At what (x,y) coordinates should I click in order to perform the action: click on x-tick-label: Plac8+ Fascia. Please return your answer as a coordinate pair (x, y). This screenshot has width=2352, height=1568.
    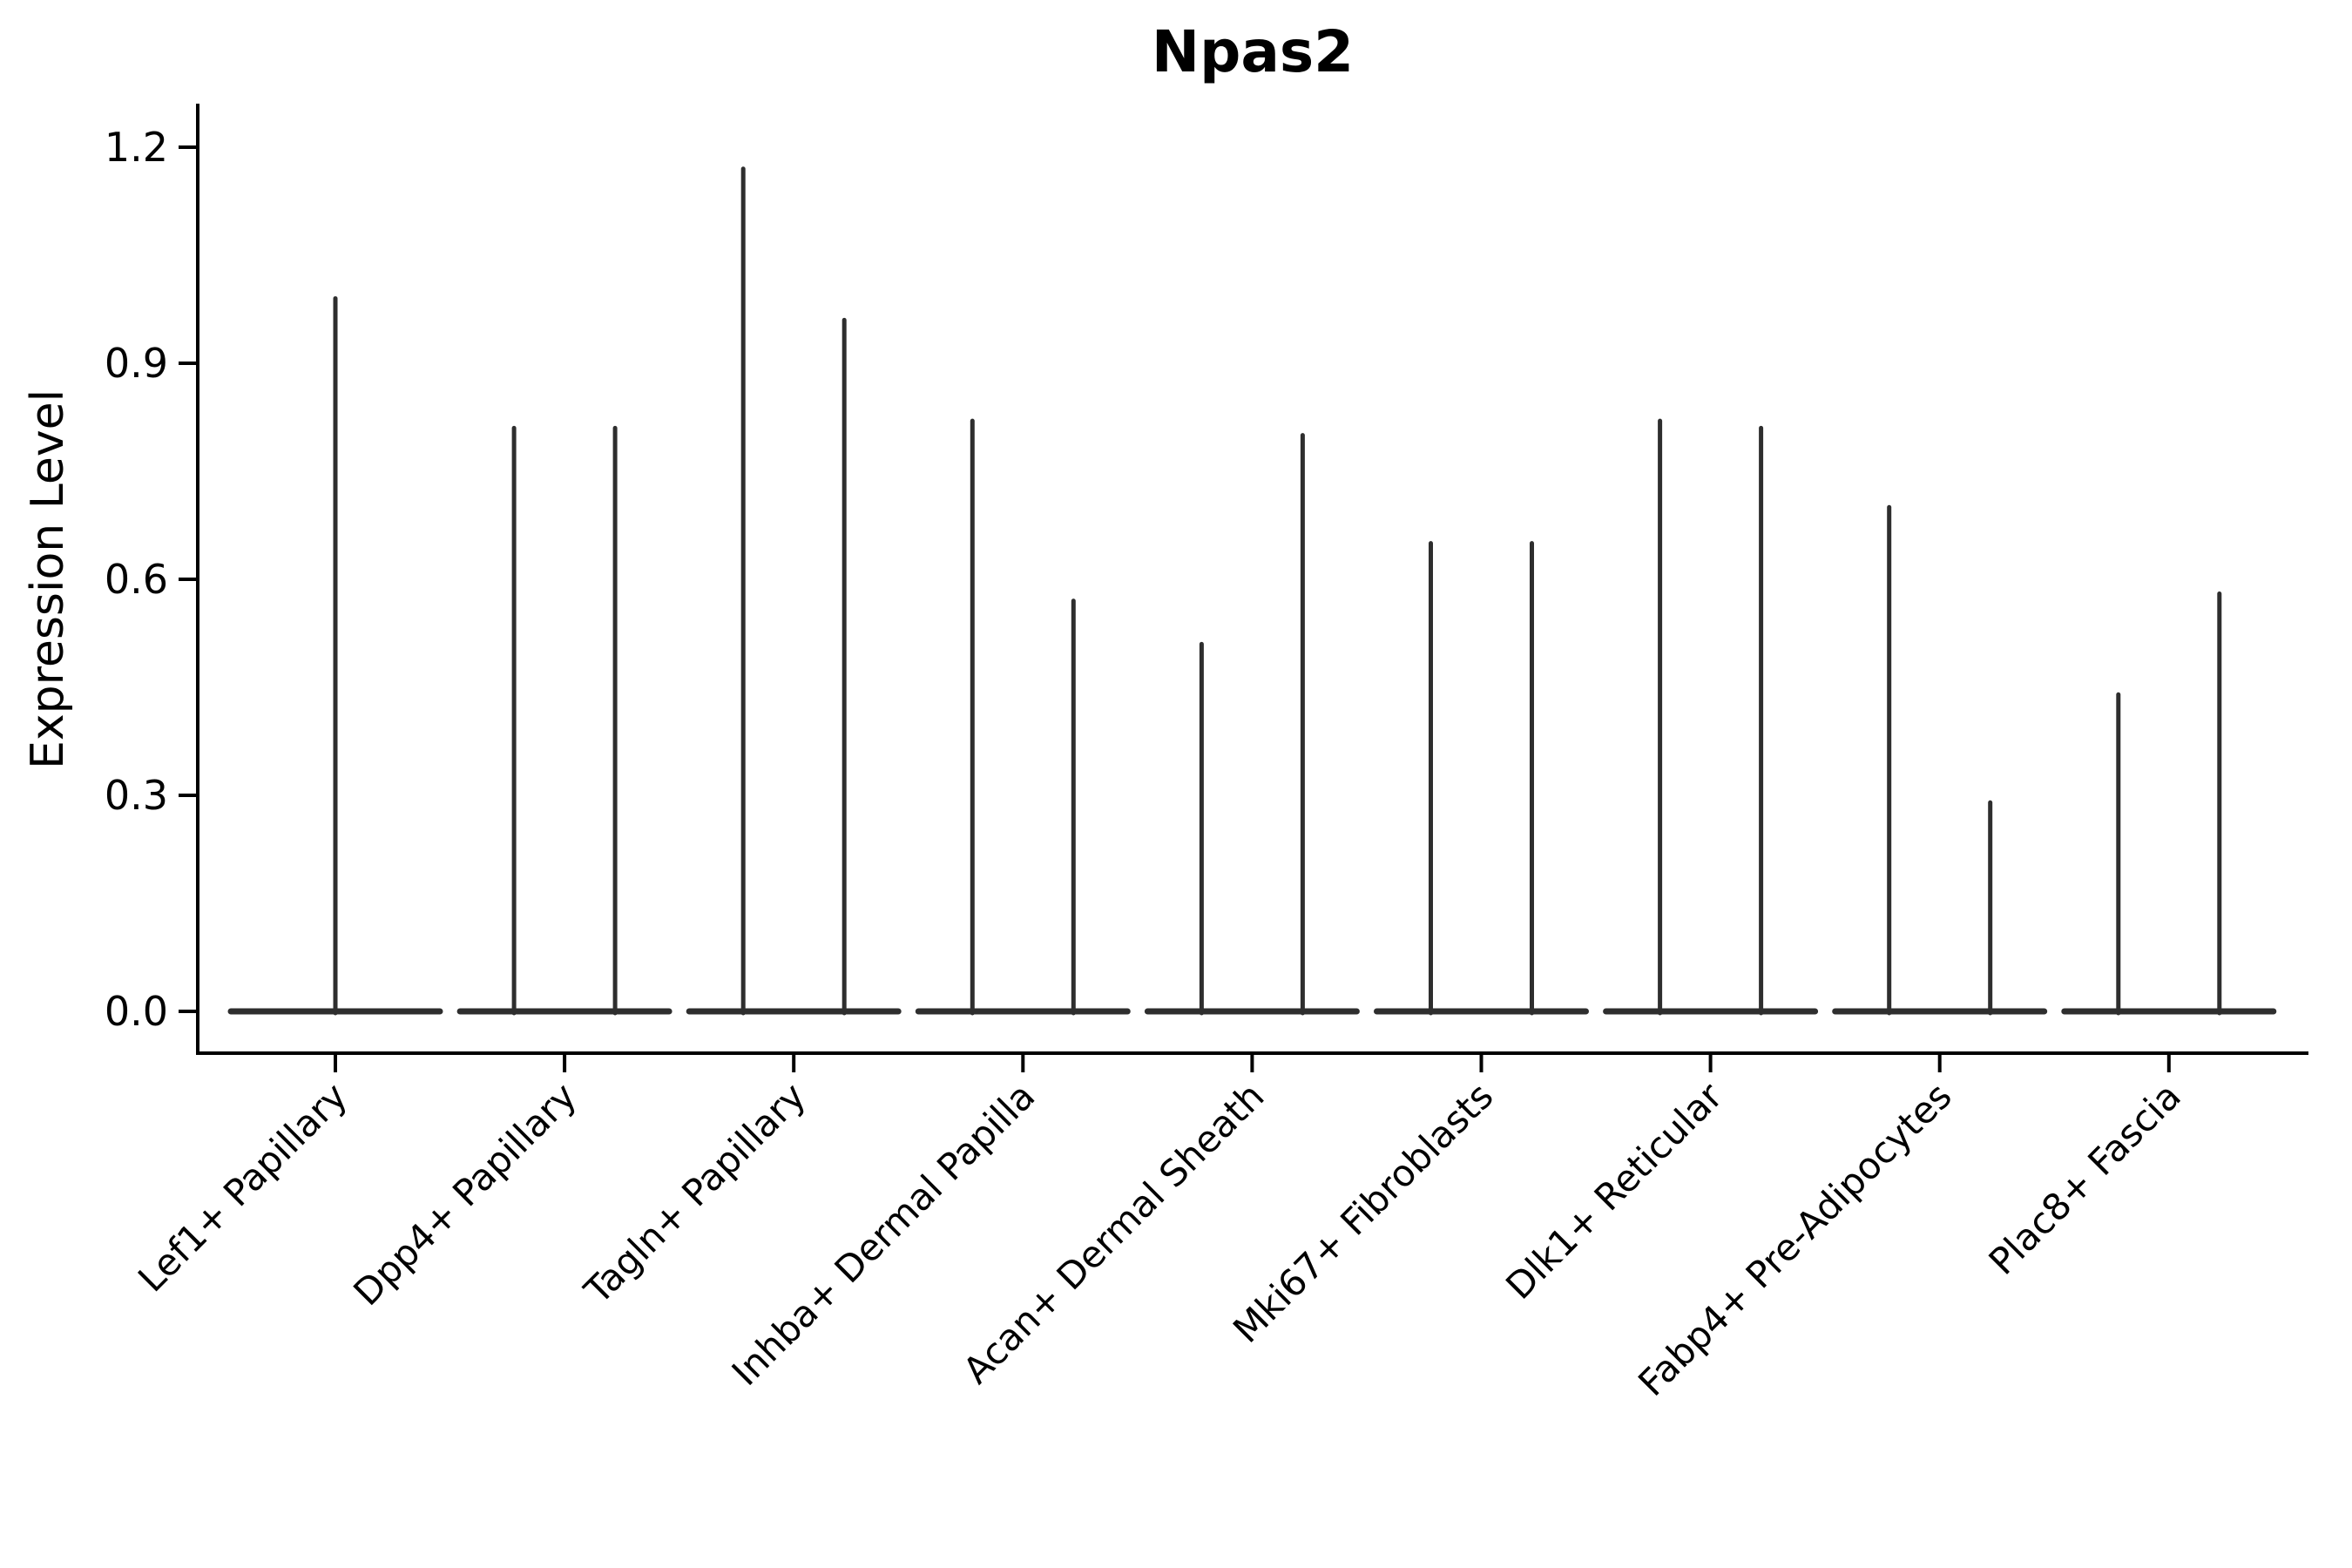
    Looking at the image, I should click on (2085, 1178).